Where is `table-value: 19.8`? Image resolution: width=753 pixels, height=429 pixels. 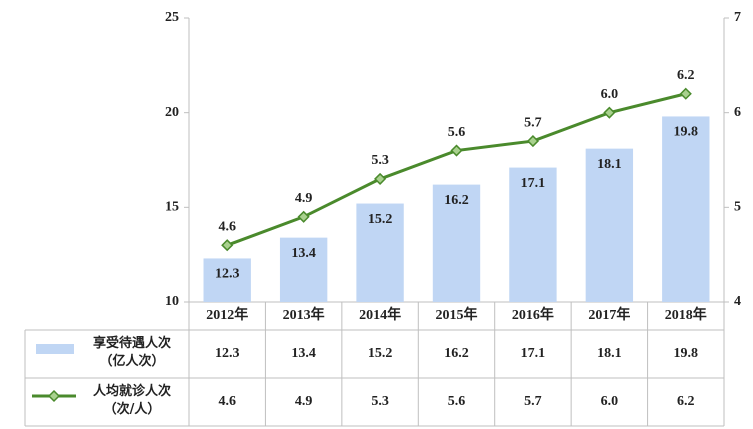
table-value: 19.8 is located at coordinates (686, 353).